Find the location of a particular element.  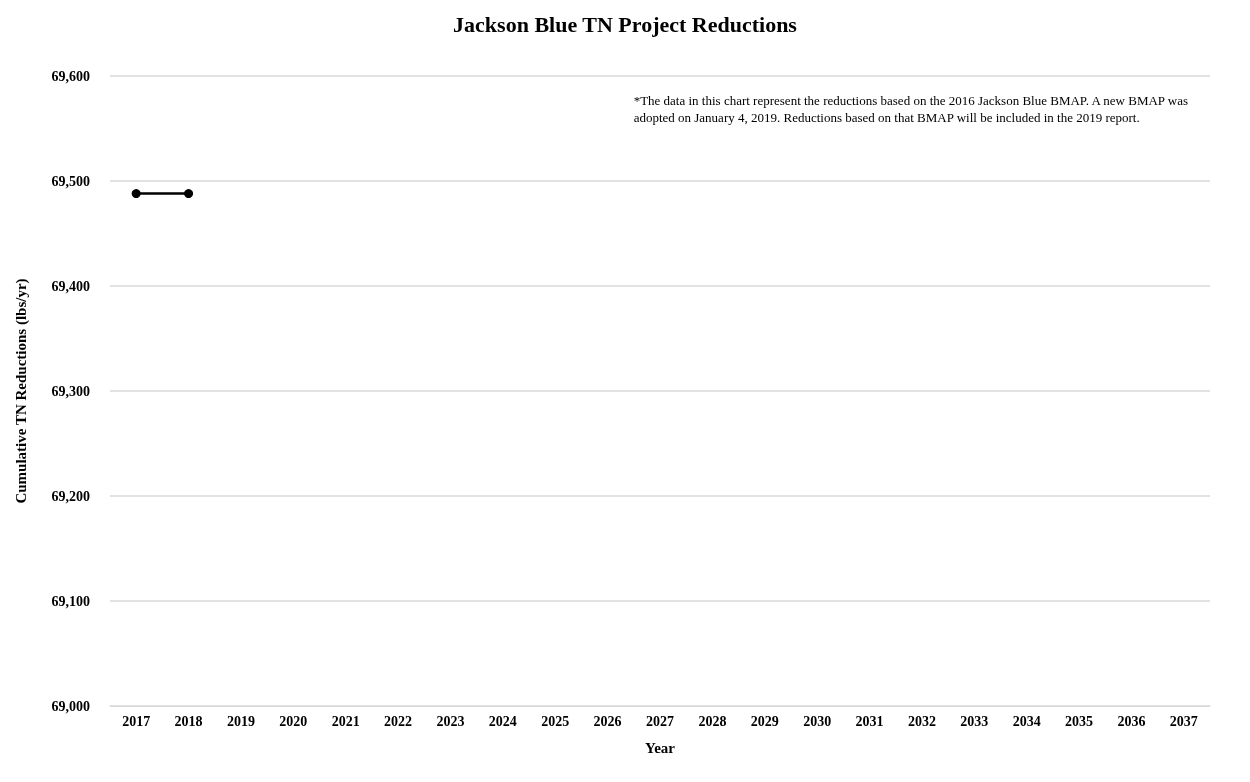

x-tick-label: 2018 is located at coordinates (188, 721).